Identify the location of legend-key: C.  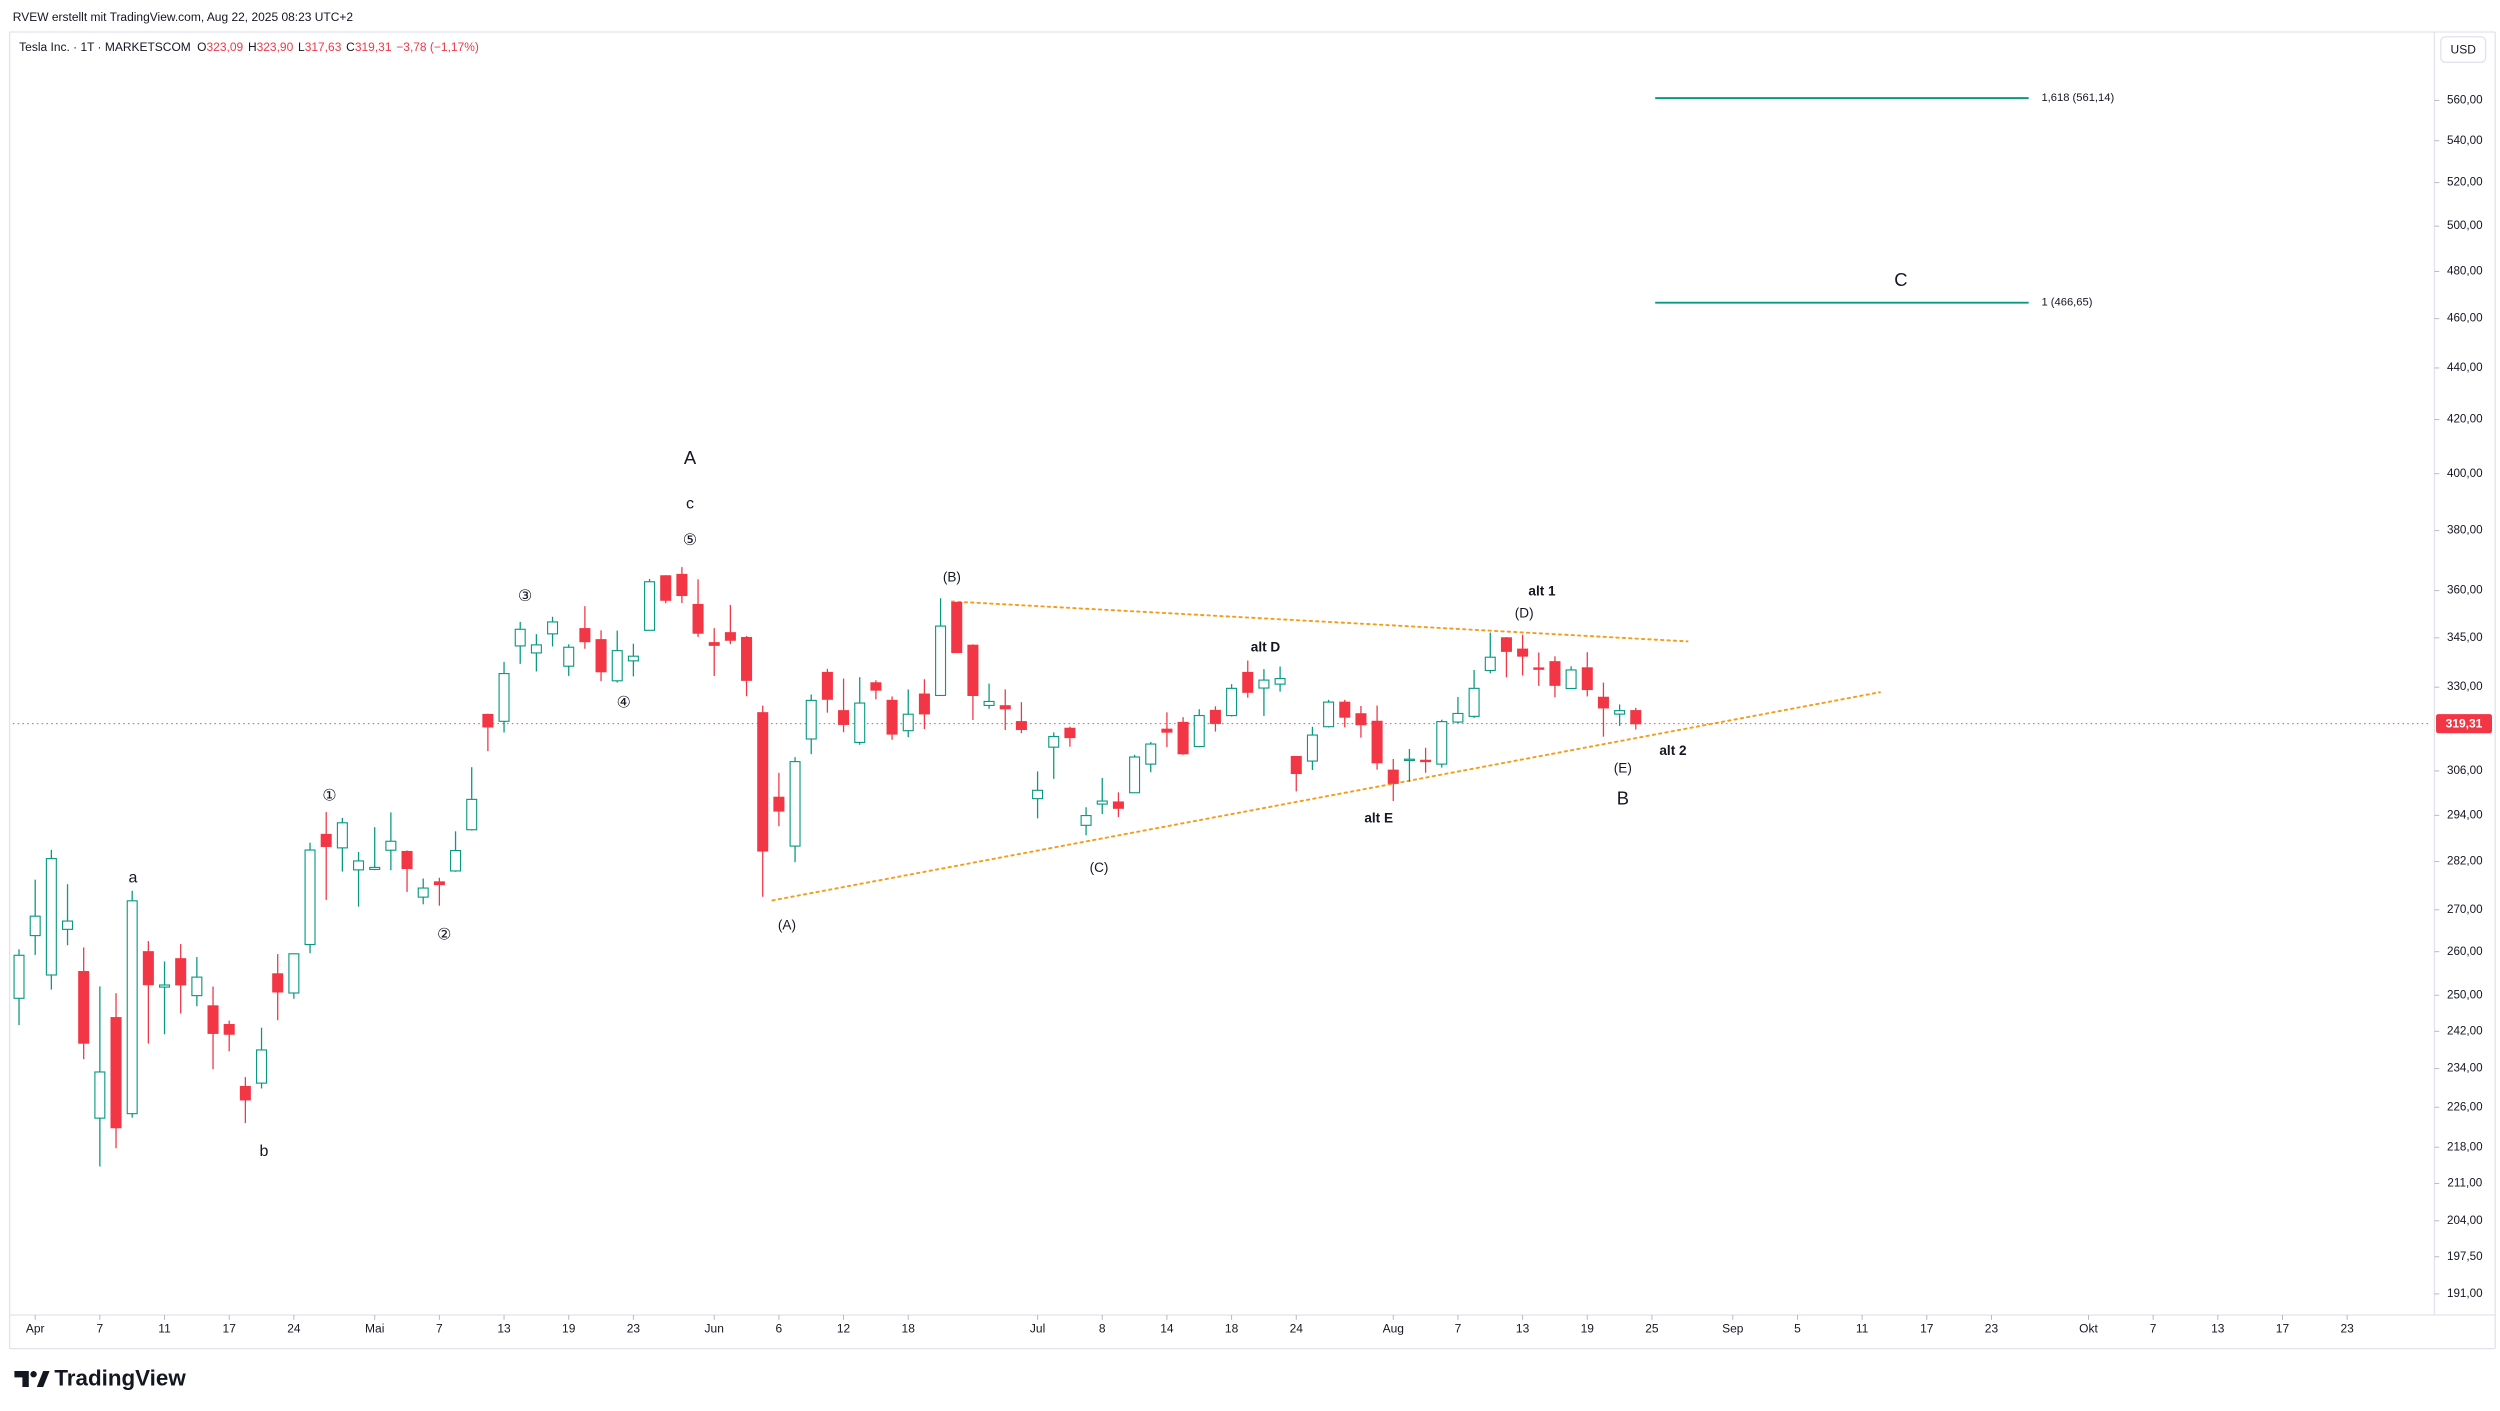
(350, 47).